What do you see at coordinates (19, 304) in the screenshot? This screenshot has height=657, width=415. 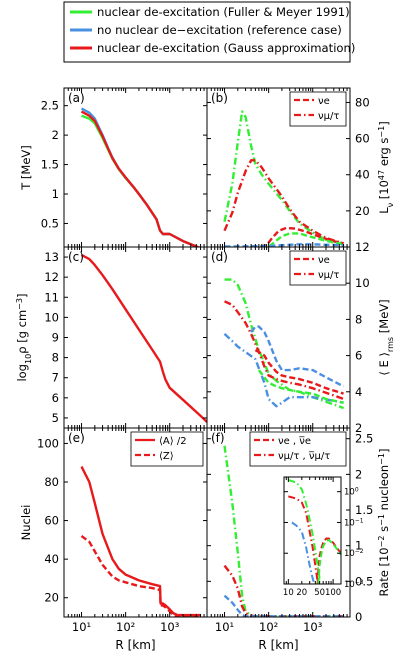 I see `y-axis-label-part: −3` at bounding box center [19, 304].